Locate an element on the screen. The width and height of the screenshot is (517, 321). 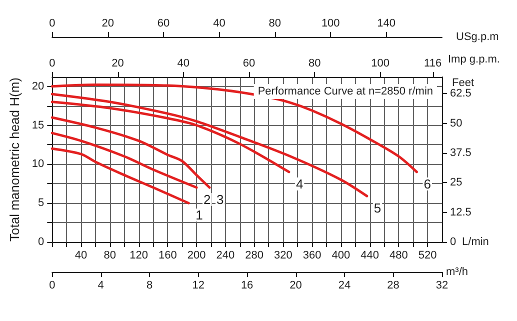
y2-tick-label: 50 is located at coordinates (456, 123).